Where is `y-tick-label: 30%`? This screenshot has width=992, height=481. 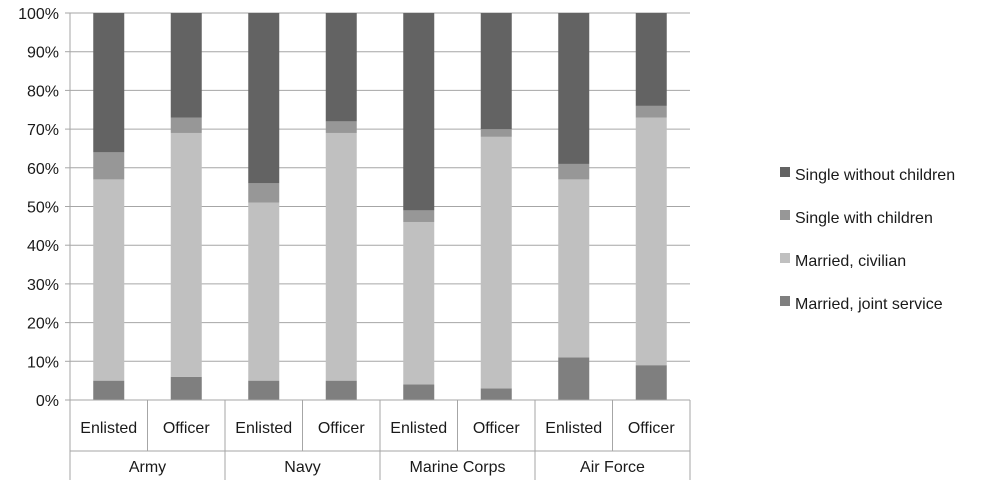 y-tick-label: 30% is located at coordinates (43, 285).